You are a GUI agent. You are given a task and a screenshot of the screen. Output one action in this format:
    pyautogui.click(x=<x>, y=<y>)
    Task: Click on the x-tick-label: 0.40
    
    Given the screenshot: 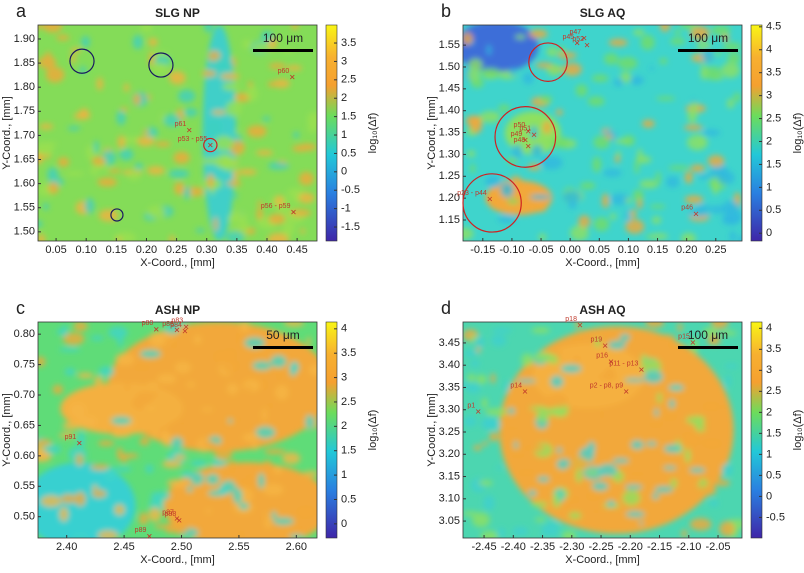 What is the action you would take?
    pyautogui.click(x=266, y=250)
    